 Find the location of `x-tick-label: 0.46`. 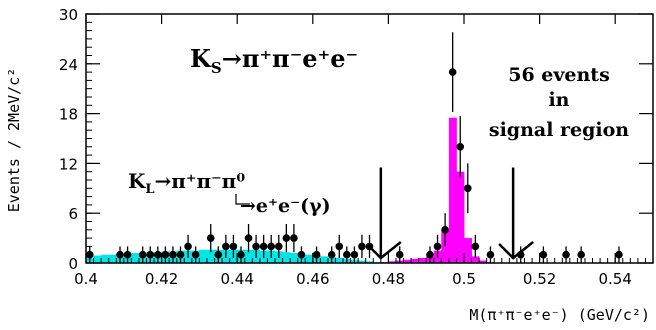

x-tick-label: 0.46 is located at coordinates (312, 279).